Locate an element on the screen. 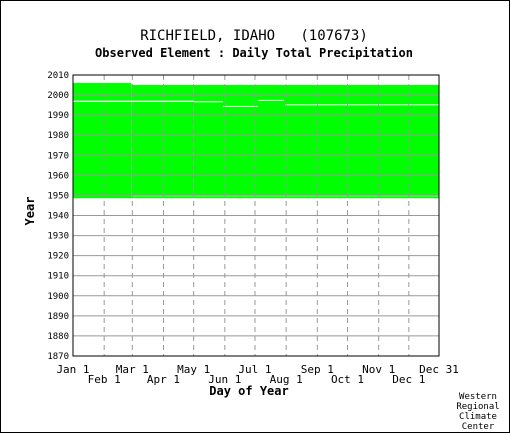 The height and width of the screenshot is (434, 510). x-tick-label-121: May 1 is located at coordinates (193, 369).